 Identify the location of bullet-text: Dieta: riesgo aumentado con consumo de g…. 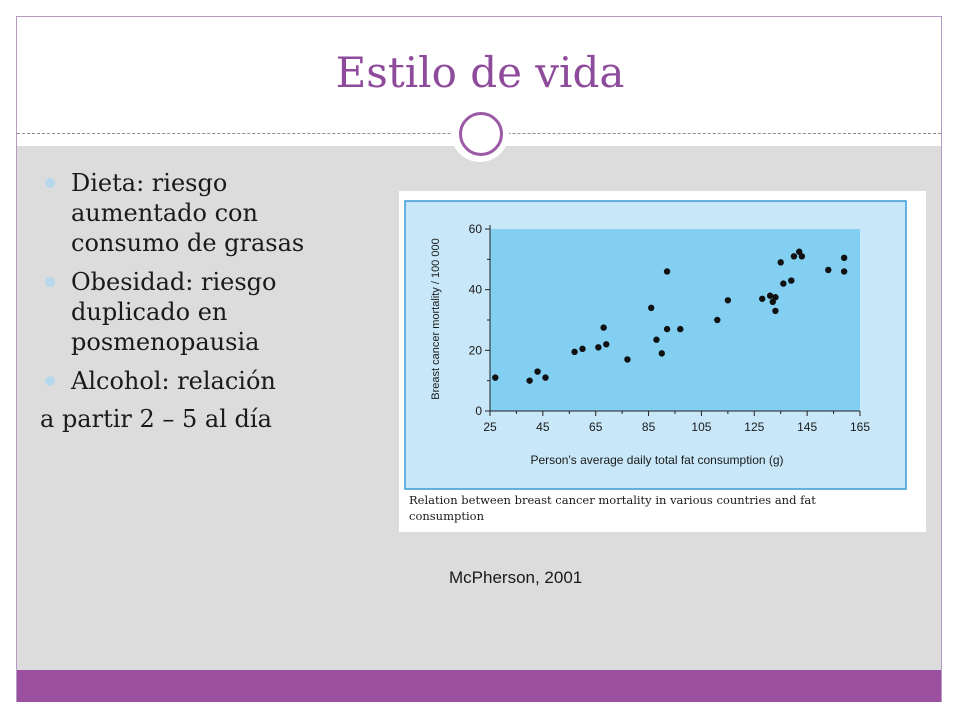
(188, 213).